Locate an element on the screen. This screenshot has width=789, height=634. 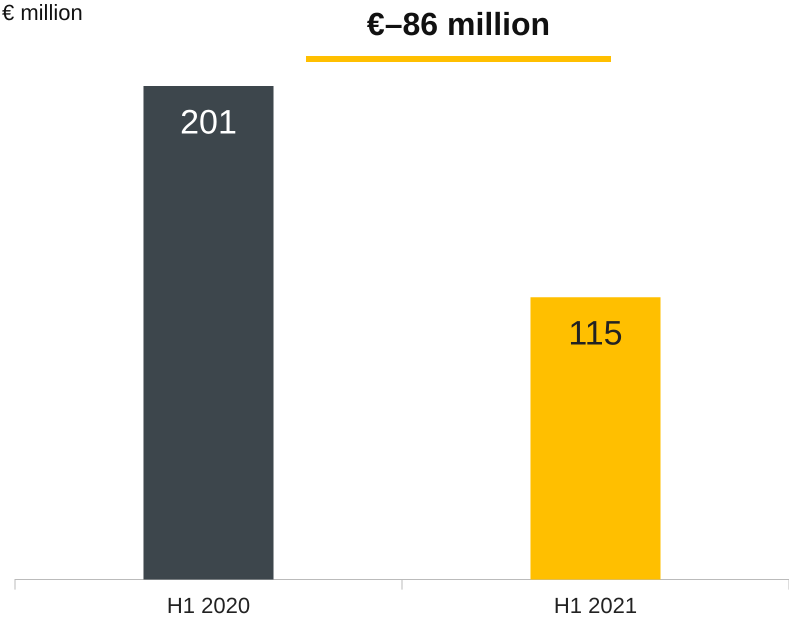
data-label: 201 is located at coordinates (208, 122).